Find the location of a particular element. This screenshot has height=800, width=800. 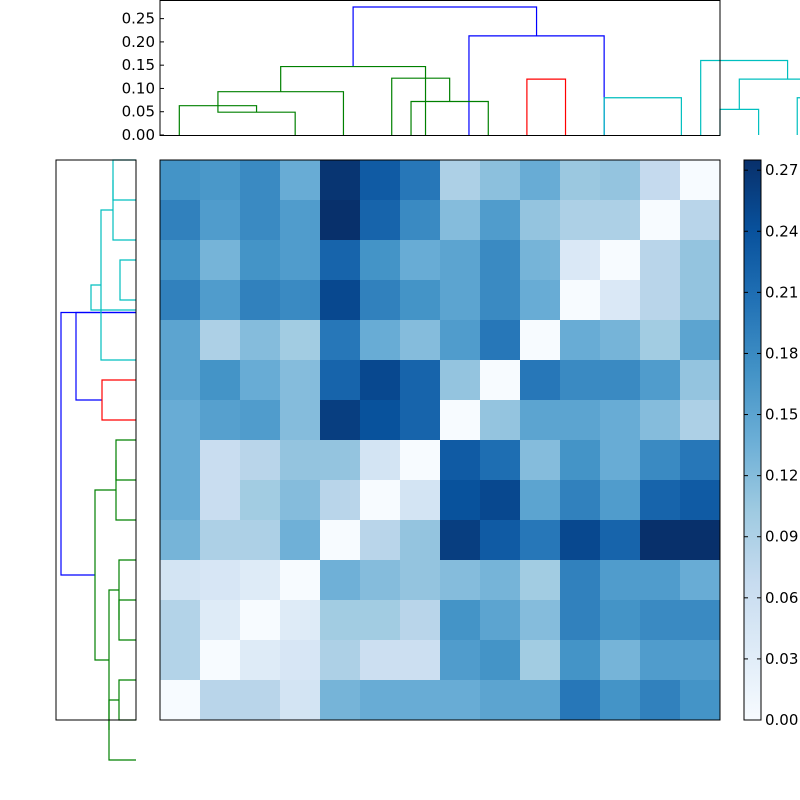

colorbar-tick-label: 0.06 is located at coordinates (781, 598).